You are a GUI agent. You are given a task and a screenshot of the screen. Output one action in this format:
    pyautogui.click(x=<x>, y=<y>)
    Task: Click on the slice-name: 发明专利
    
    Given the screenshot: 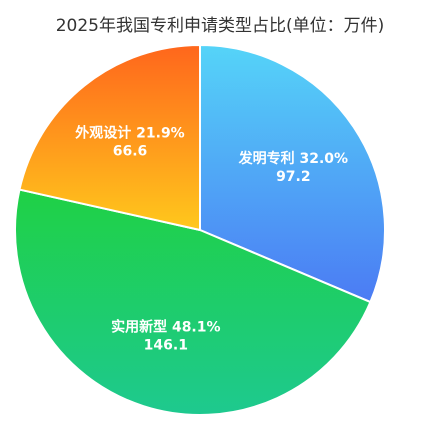 What is the action you would take?
    pyautogui.click(x=266, y=158)
    